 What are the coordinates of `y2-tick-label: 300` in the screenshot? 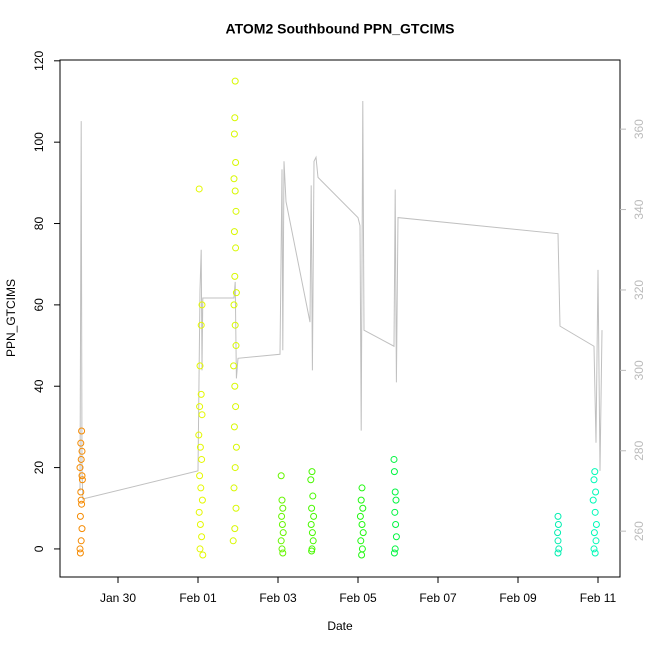 It's located at (639, 370).